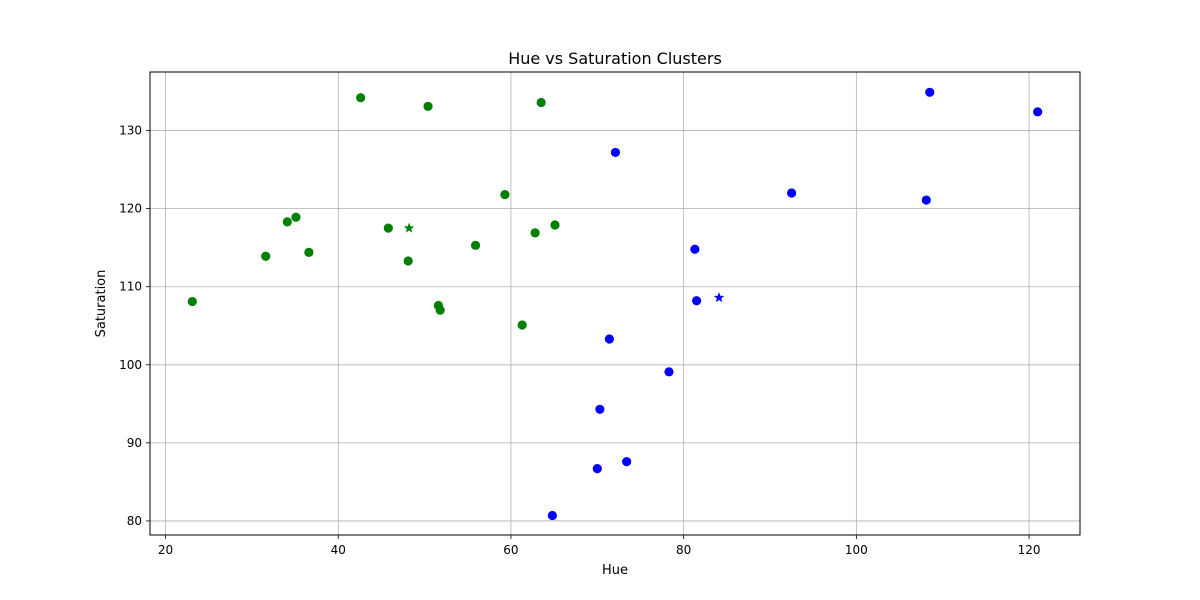 The width and height of the screenshot is (1200, 600). What do you see at coordinates (130, 131) in the screenshot?
I see `y-tick-label: 130` at bounding box center [130, 131].